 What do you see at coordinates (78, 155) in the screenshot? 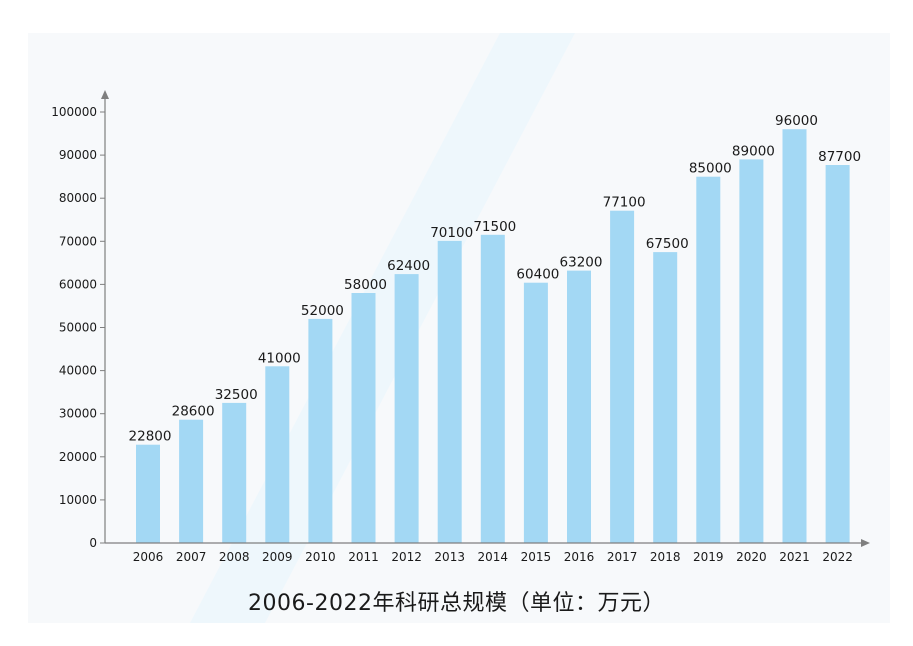
I see `y-tick-label: 90000` at bounding box center [78, 155].